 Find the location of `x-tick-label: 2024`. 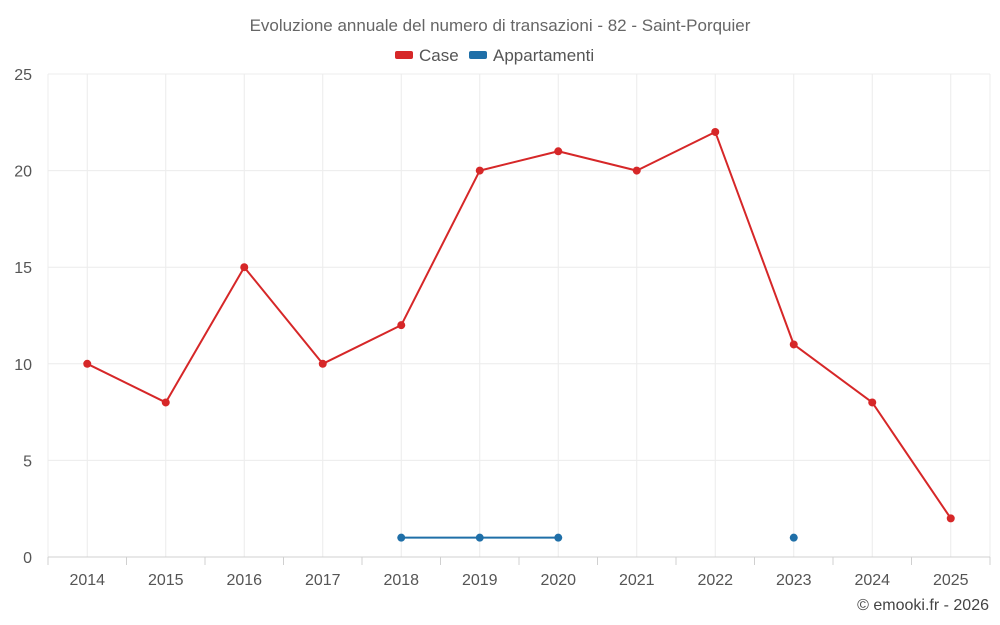

x-tick-label: 2024 is located at coordinates (872, 580).